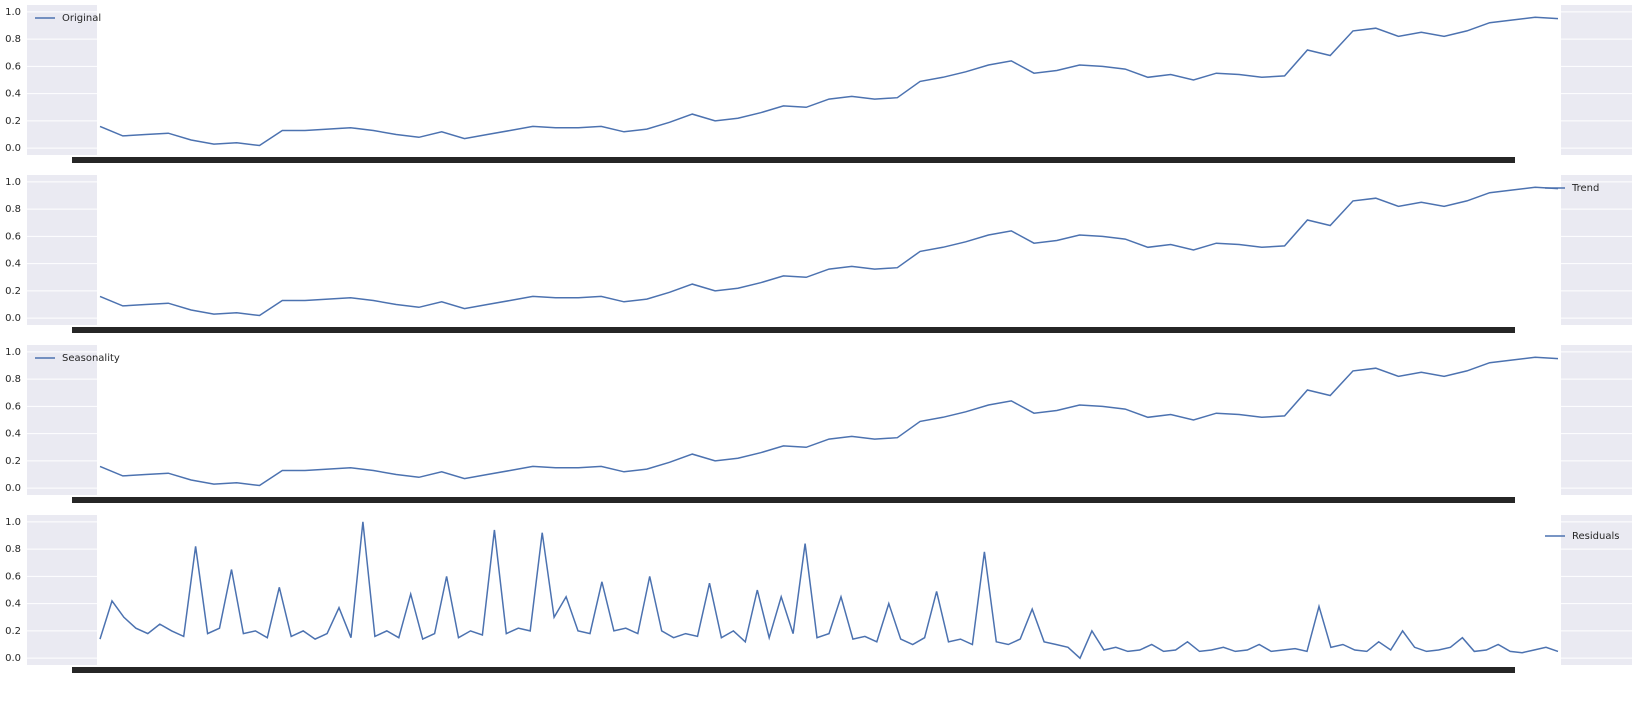  I want to click on legend-label: Original, so click(81, 18).